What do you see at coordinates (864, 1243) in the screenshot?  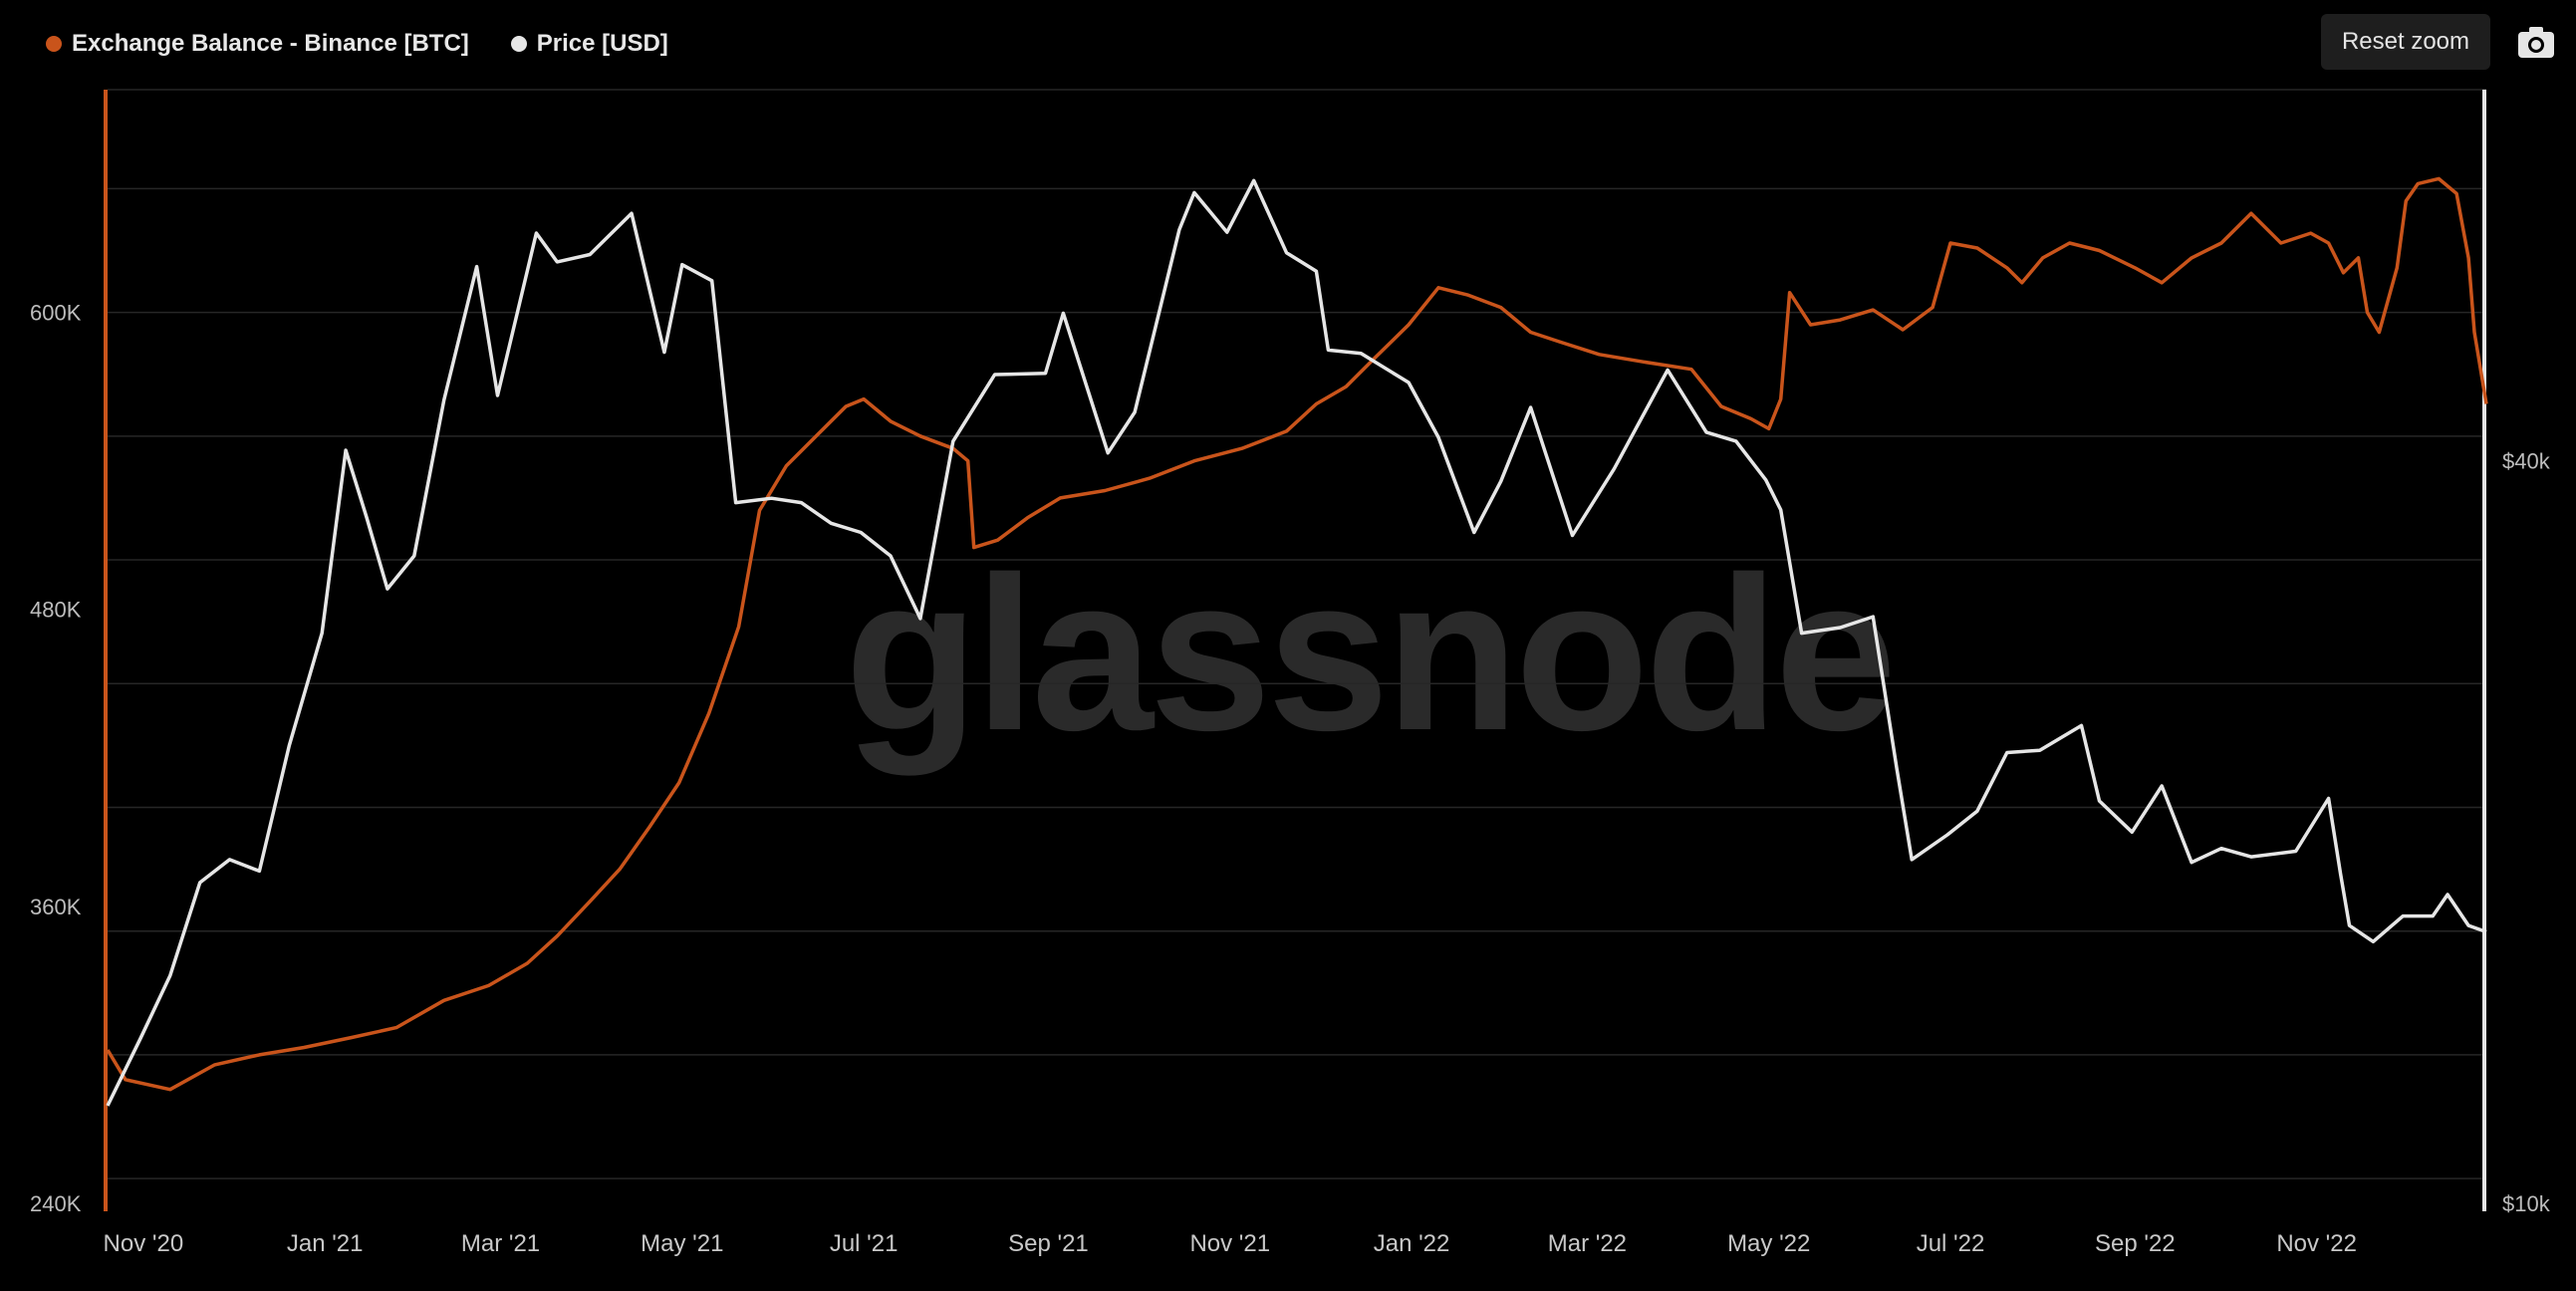 I see `x-tick-4: Jul '21` at bounding box center [864, 1243].